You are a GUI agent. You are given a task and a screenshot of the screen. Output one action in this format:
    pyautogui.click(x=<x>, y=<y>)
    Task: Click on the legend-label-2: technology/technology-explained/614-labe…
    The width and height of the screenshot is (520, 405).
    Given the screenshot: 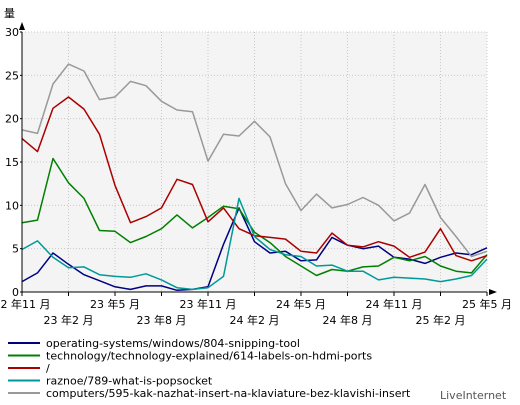 What is the action you would take?
    pyautogui.click(x=209, y=356)
    